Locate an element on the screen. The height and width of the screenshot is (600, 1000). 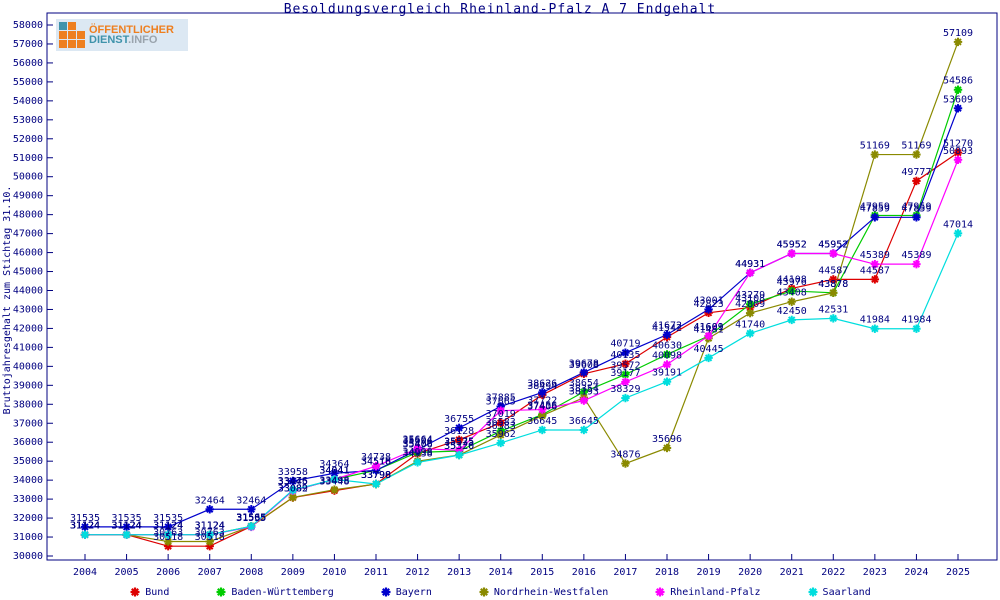
data-point-label: 31565 is located at coordinates (251, 517).